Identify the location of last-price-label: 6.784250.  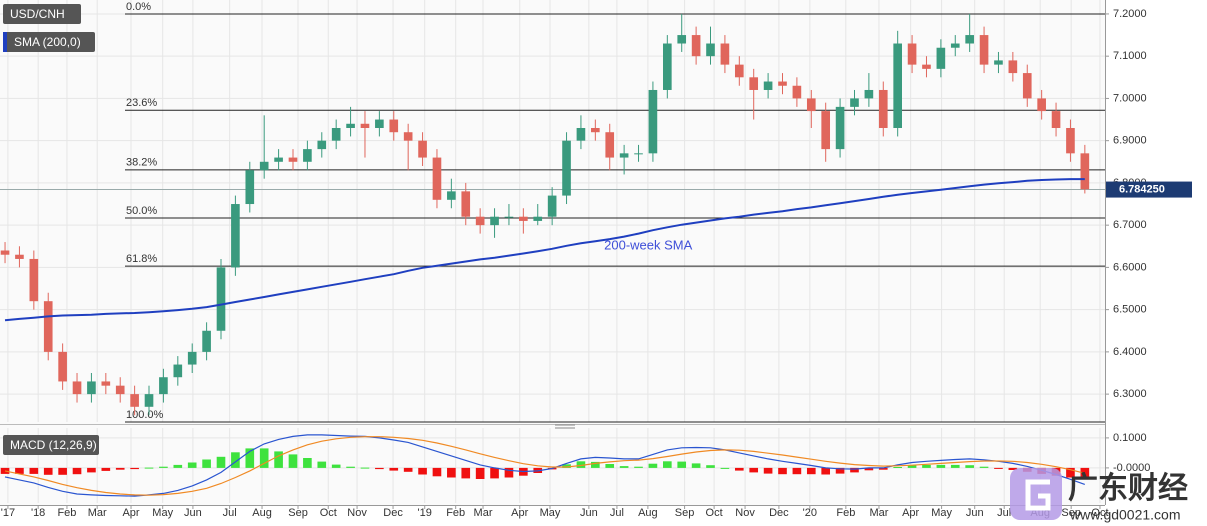
(1142, 189).